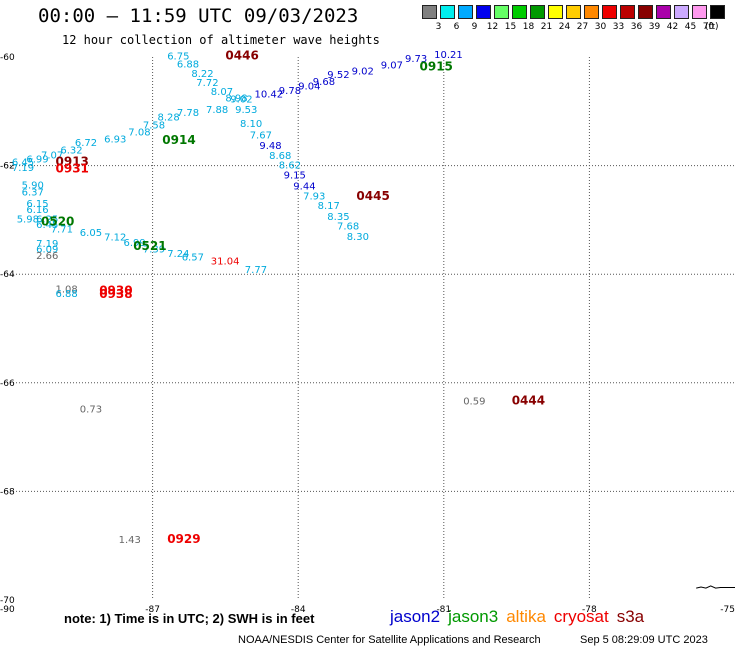 This screenshot has height=650, width=740. What do you see at coordinates (338, 75) in the screenshot?
I see `wave-height-label: 9.52` at bounding box center [338, 75].